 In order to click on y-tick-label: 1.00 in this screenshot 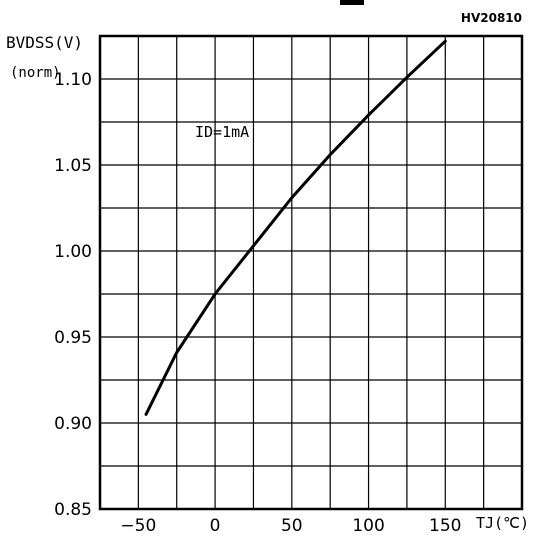, I will do `click(73, 252)`.